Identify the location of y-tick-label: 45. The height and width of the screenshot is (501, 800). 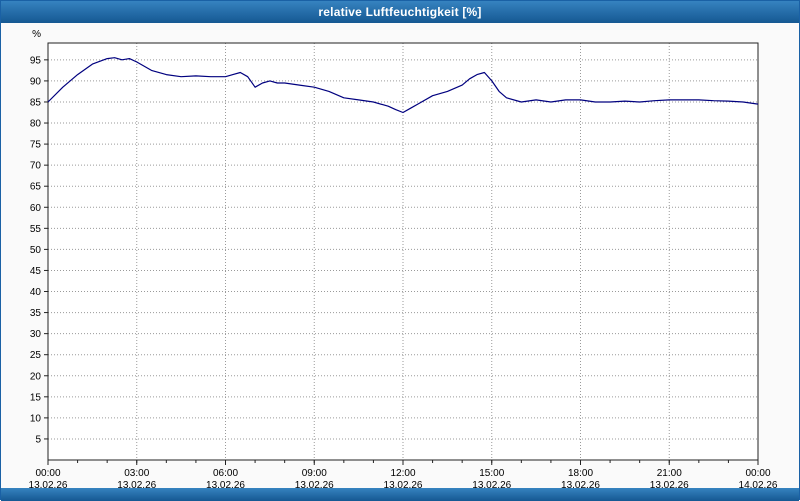
(36, 271).